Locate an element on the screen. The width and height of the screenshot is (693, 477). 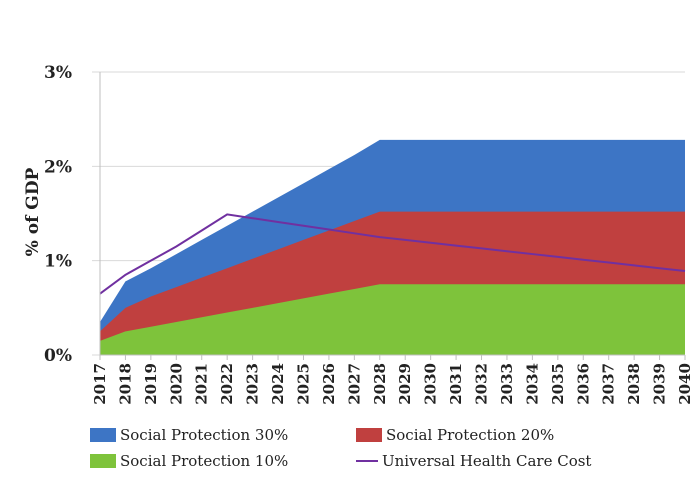
legend-label-uhc: Universal Health Care Cost is located at coordinates (487, 461).